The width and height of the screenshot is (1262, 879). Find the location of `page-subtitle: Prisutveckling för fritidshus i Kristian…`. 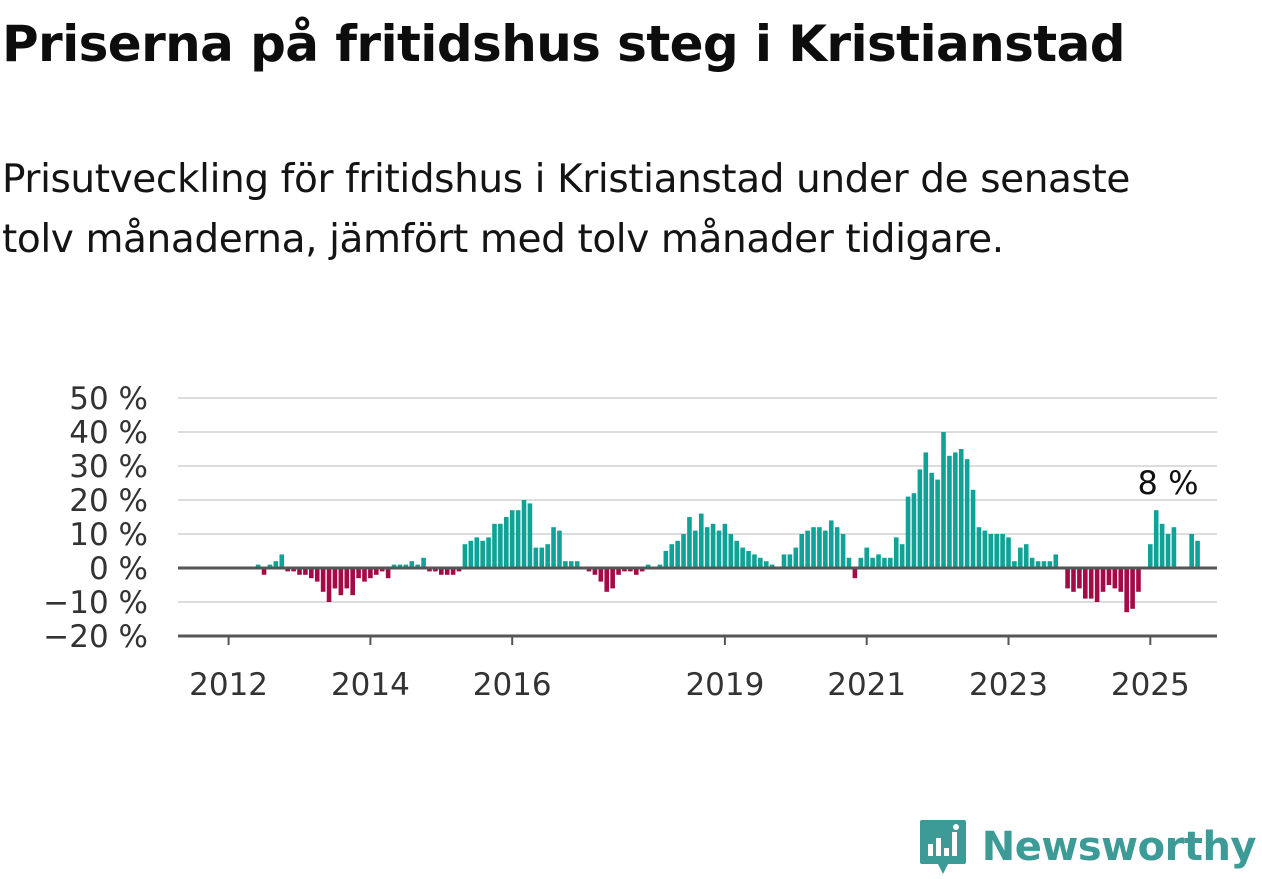

page-subtitle: Prisutveckling för fritidshus i Kristian… is located at coordinates (566, 209).